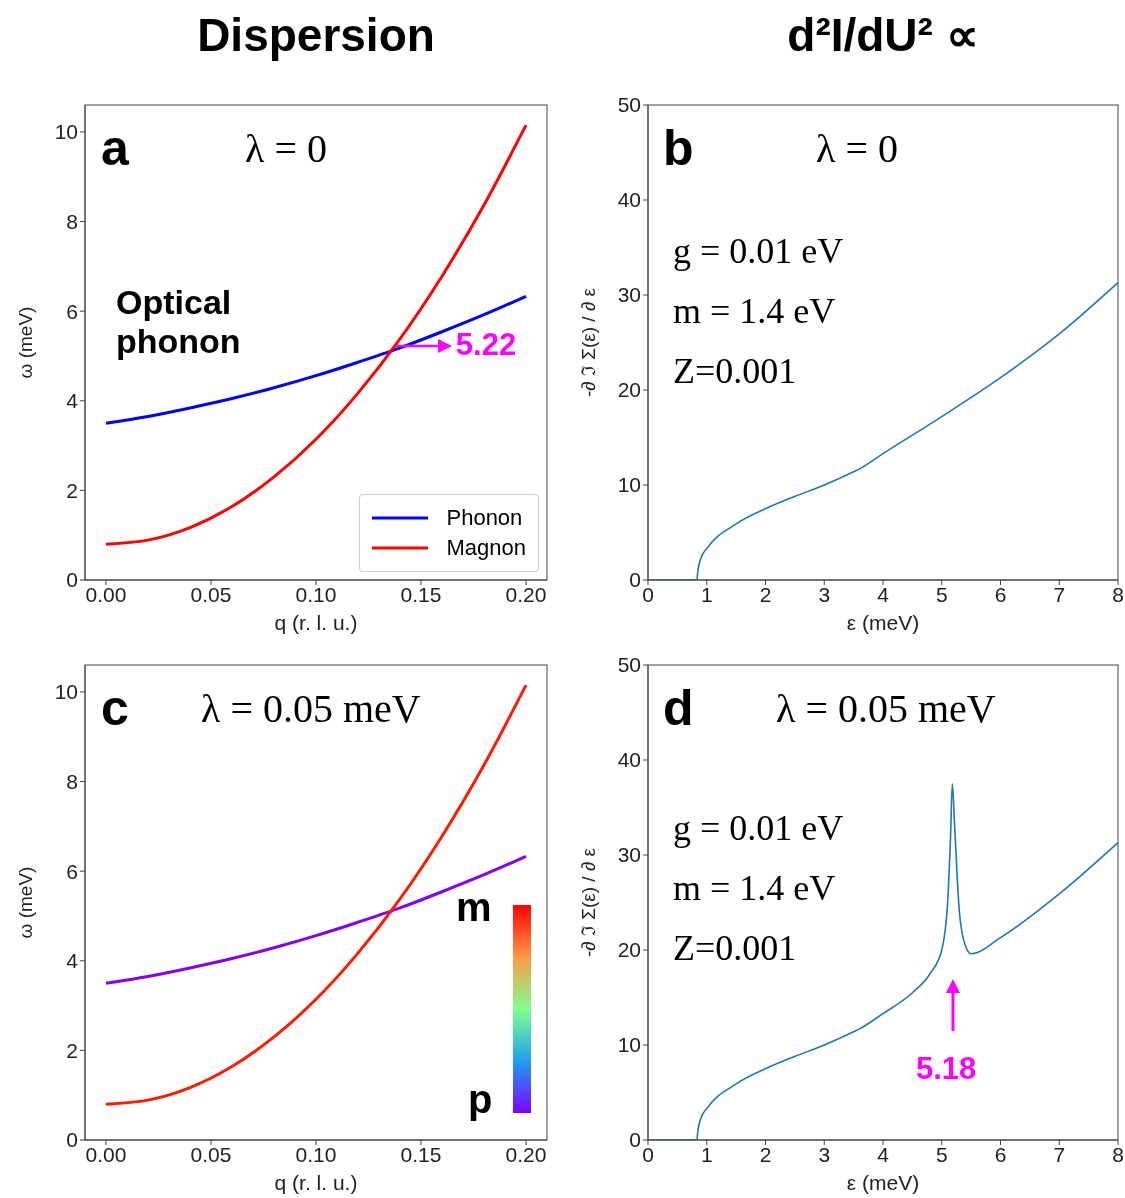 The height and width of the screenshot is (1198, 1125). Describe the element at coordinates (316, 35) in the screenshot. I see `chart-title: Dispersion` at that location.